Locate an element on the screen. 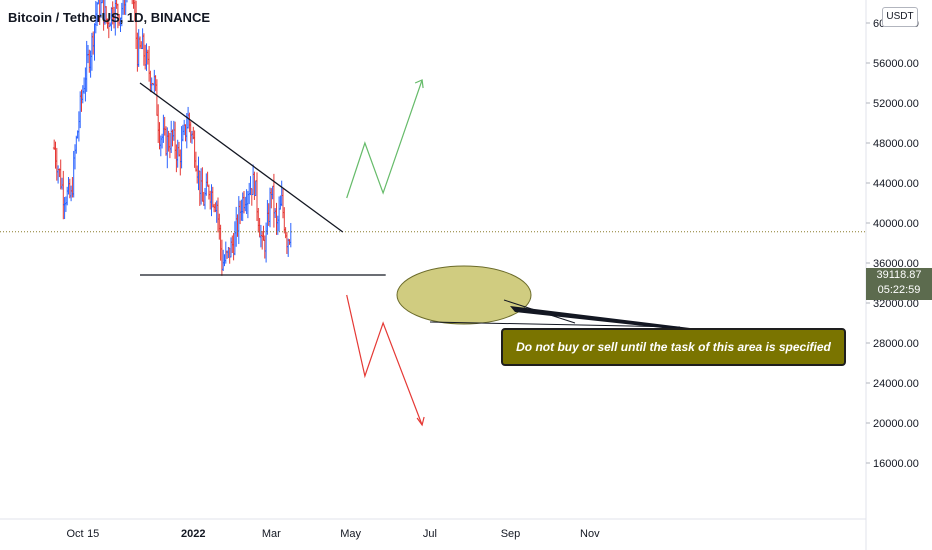 The image size is (932, 550). price-tick-label: 52000.00 is located at coordinates (896, 104).